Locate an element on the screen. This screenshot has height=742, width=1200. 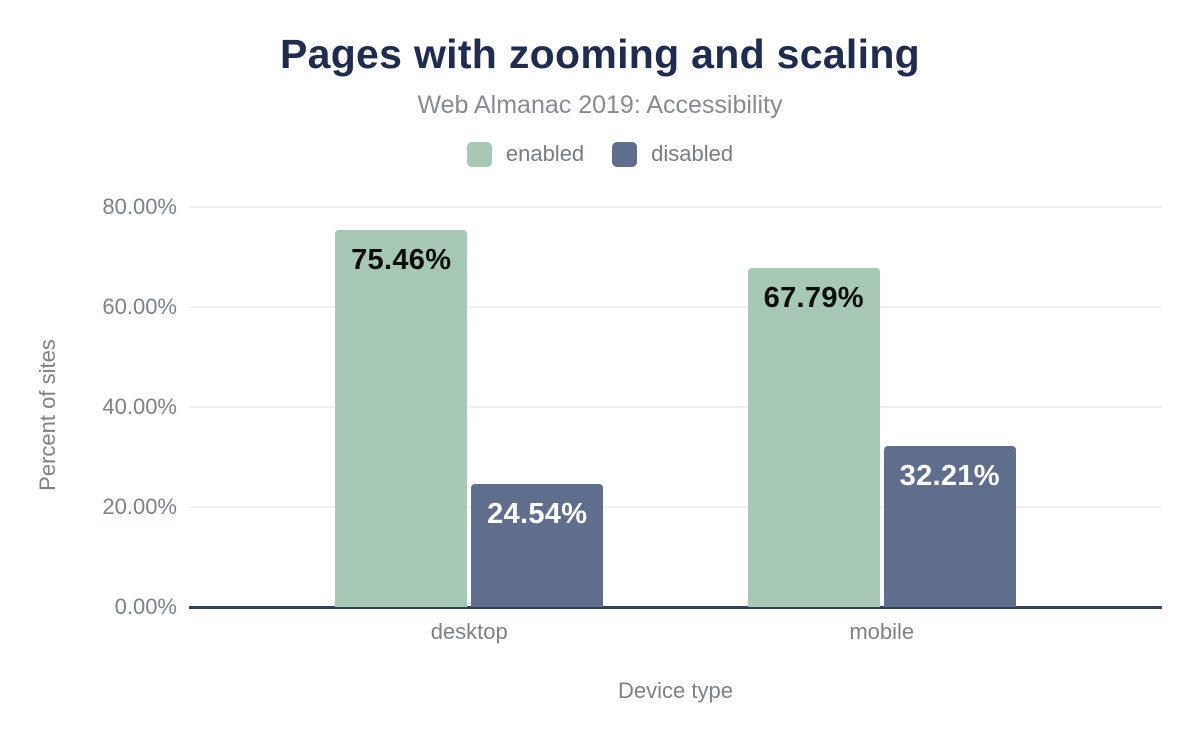
bar-mobile-enabled: 67.79% is located at coordinates (813, 437).